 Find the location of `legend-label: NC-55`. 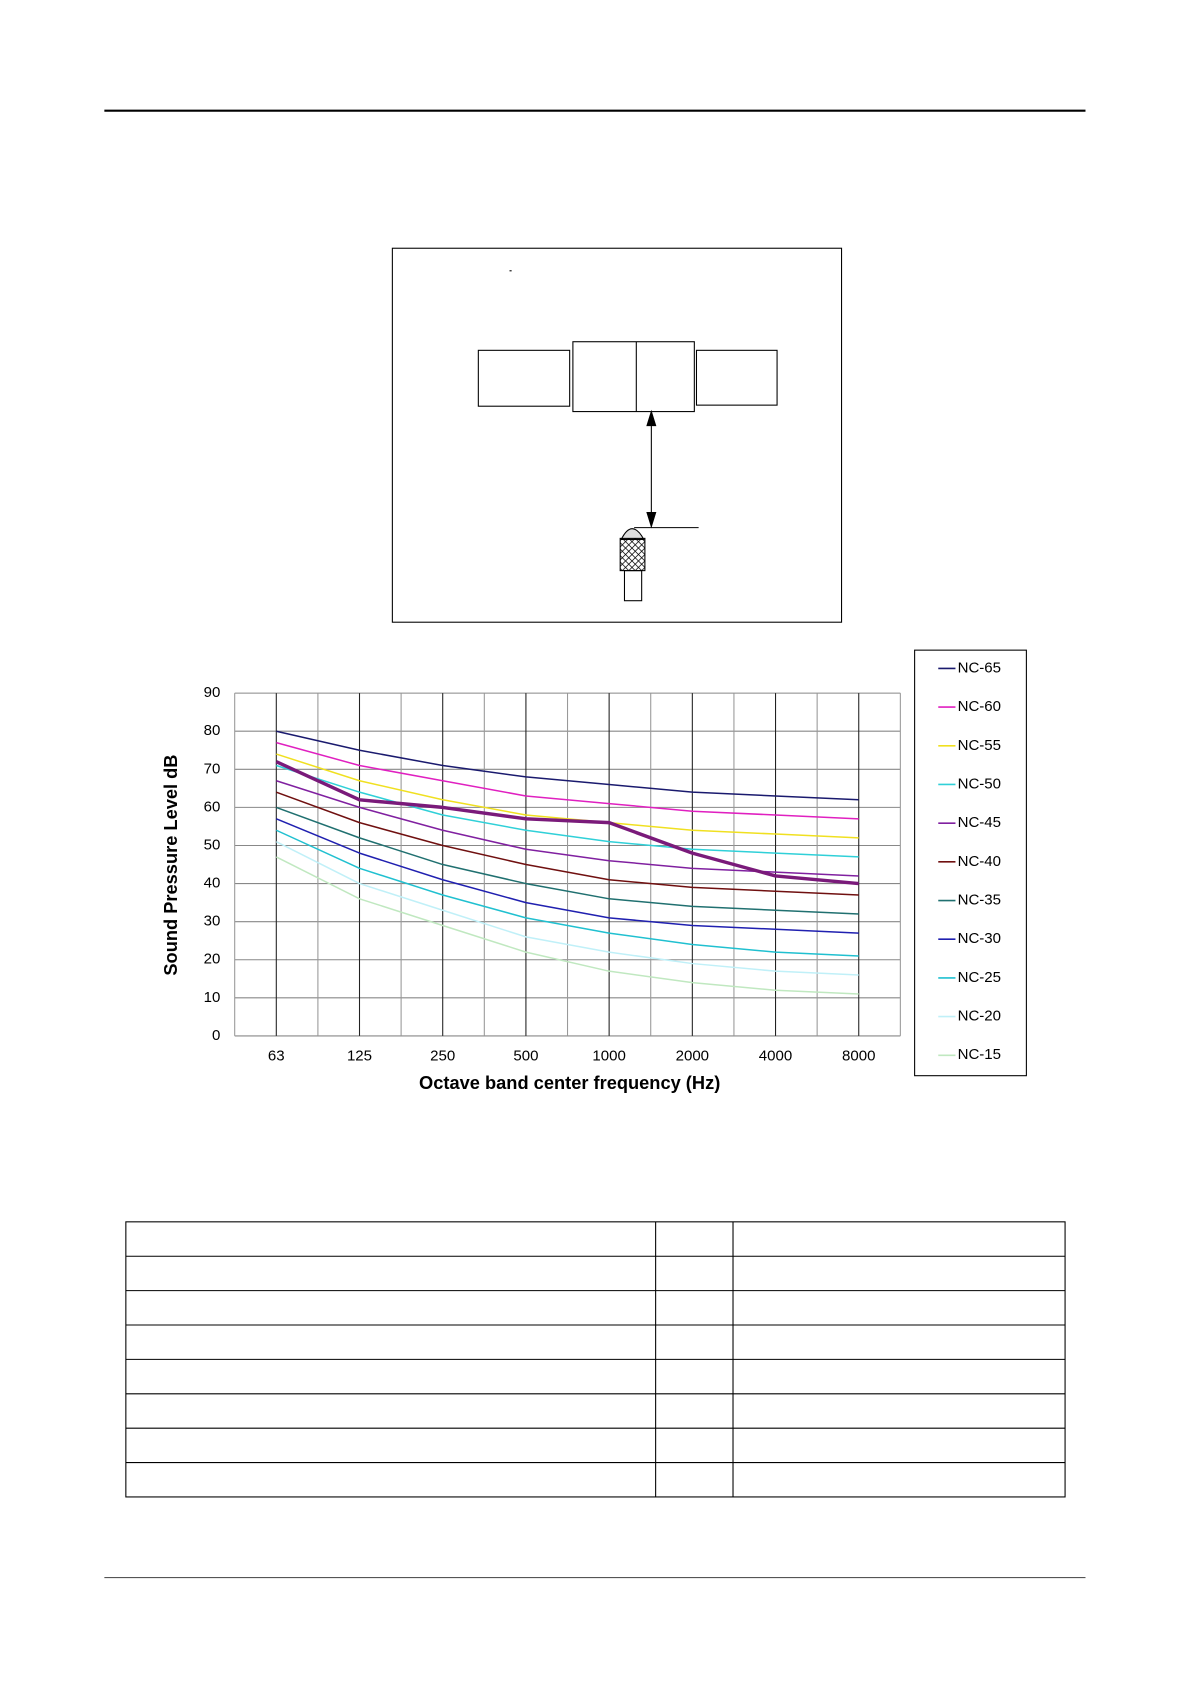

legend-label: NC-55 is located at coordinates (979, 745).